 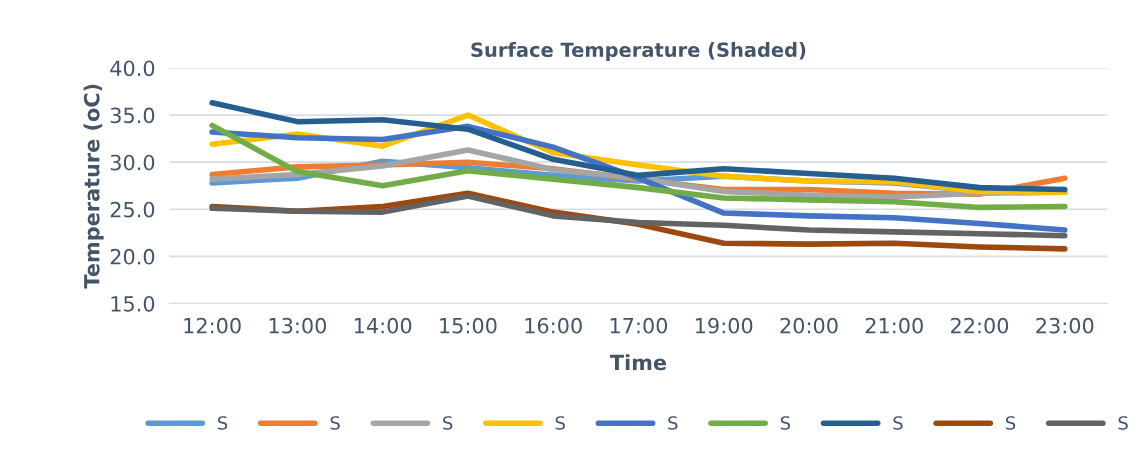 What do you see at coordinates (468, 325) in the screenshot?
I see `x-tick-label: 15:00` at bounding box center [468, 325].